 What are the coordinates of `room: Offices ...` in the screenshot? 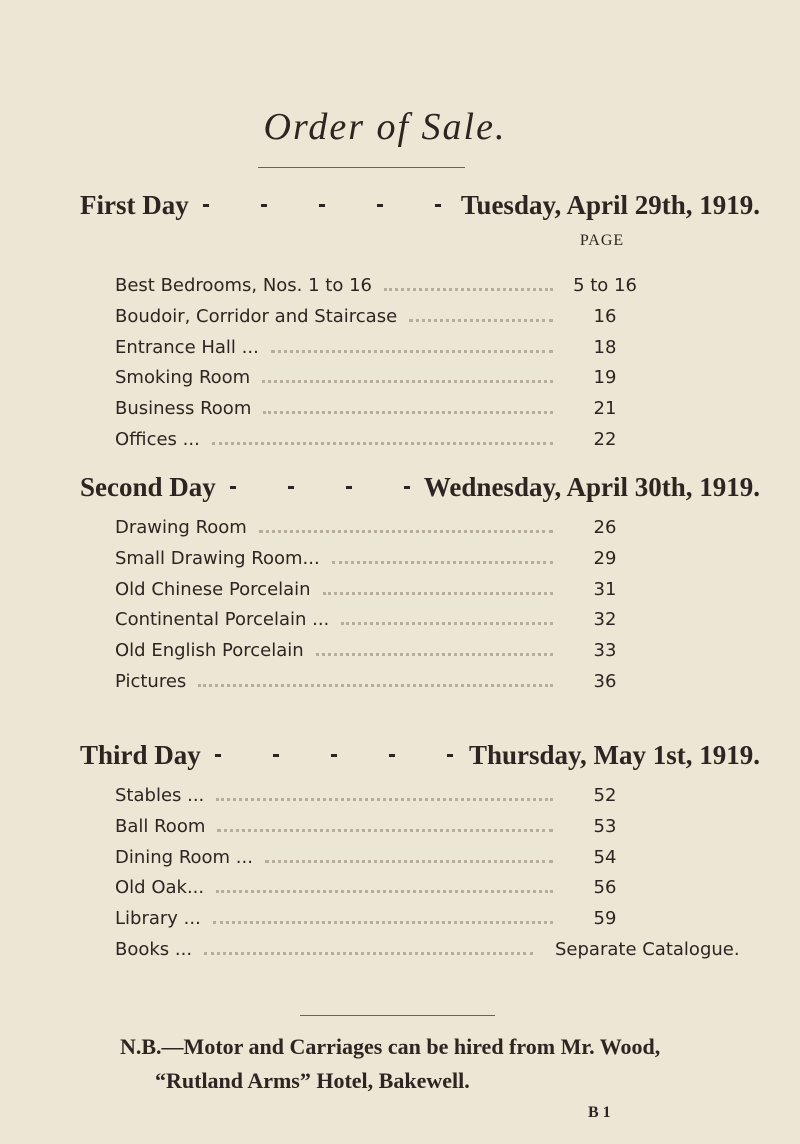 It's located at (157, 439).